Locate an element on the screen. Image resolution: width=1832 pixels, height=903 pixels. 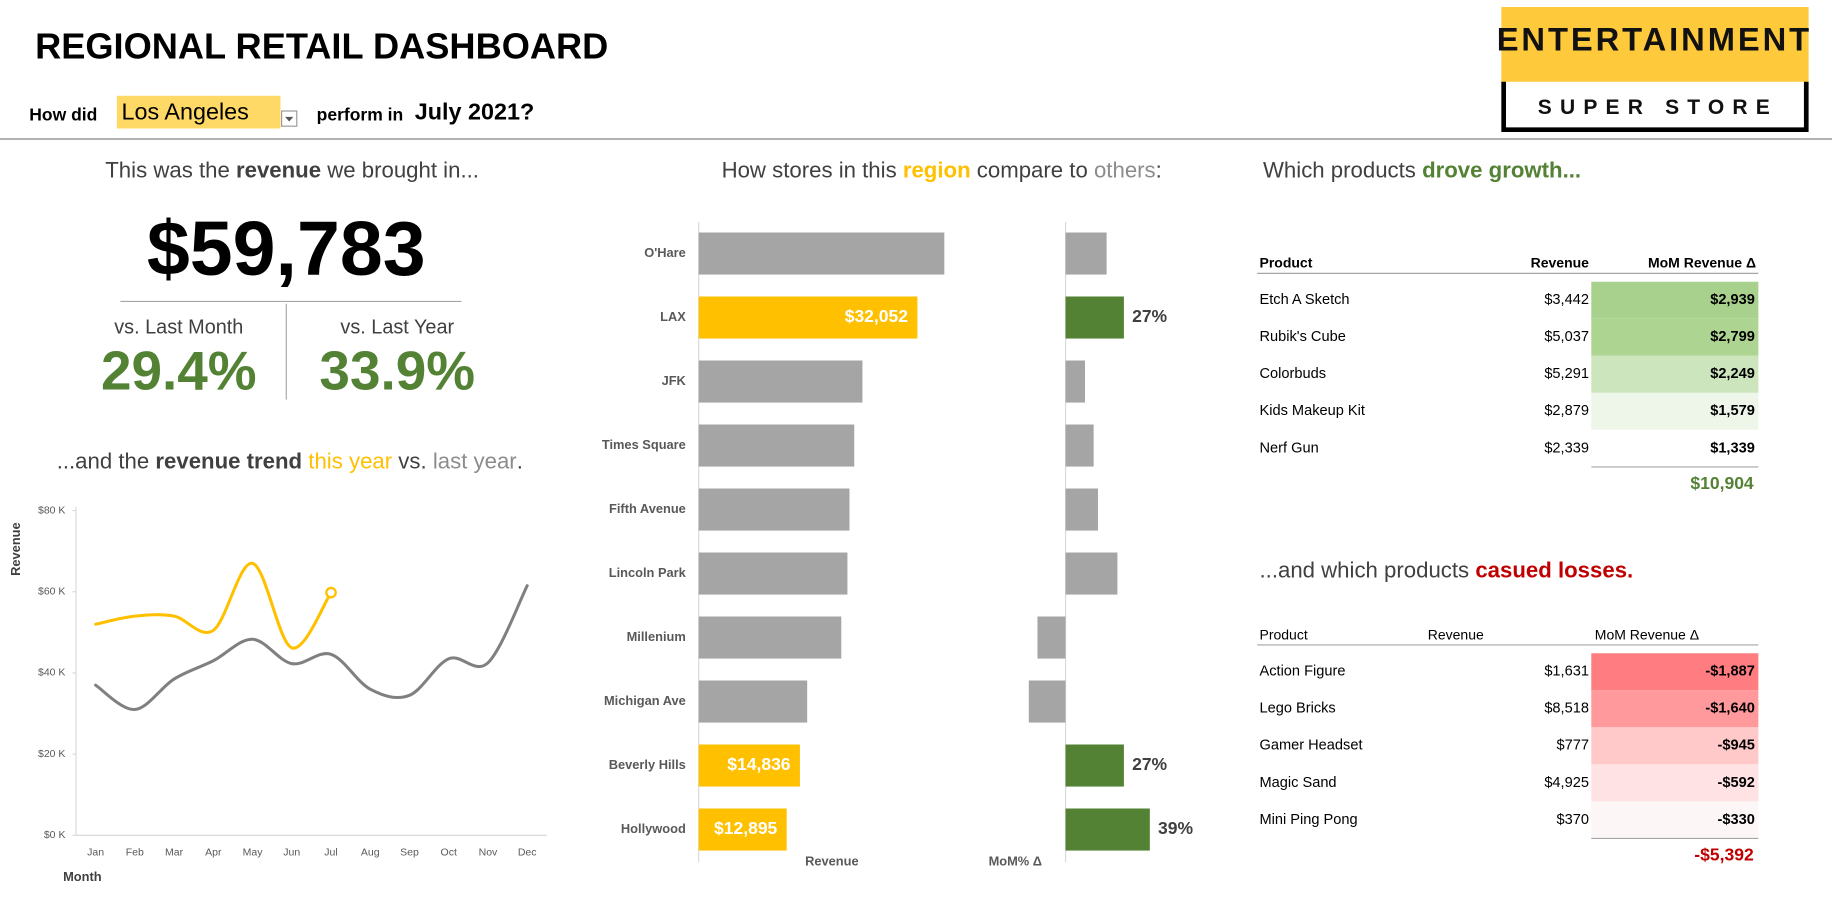
heading-part: casued losses. is located at coordinates (1554, 569).